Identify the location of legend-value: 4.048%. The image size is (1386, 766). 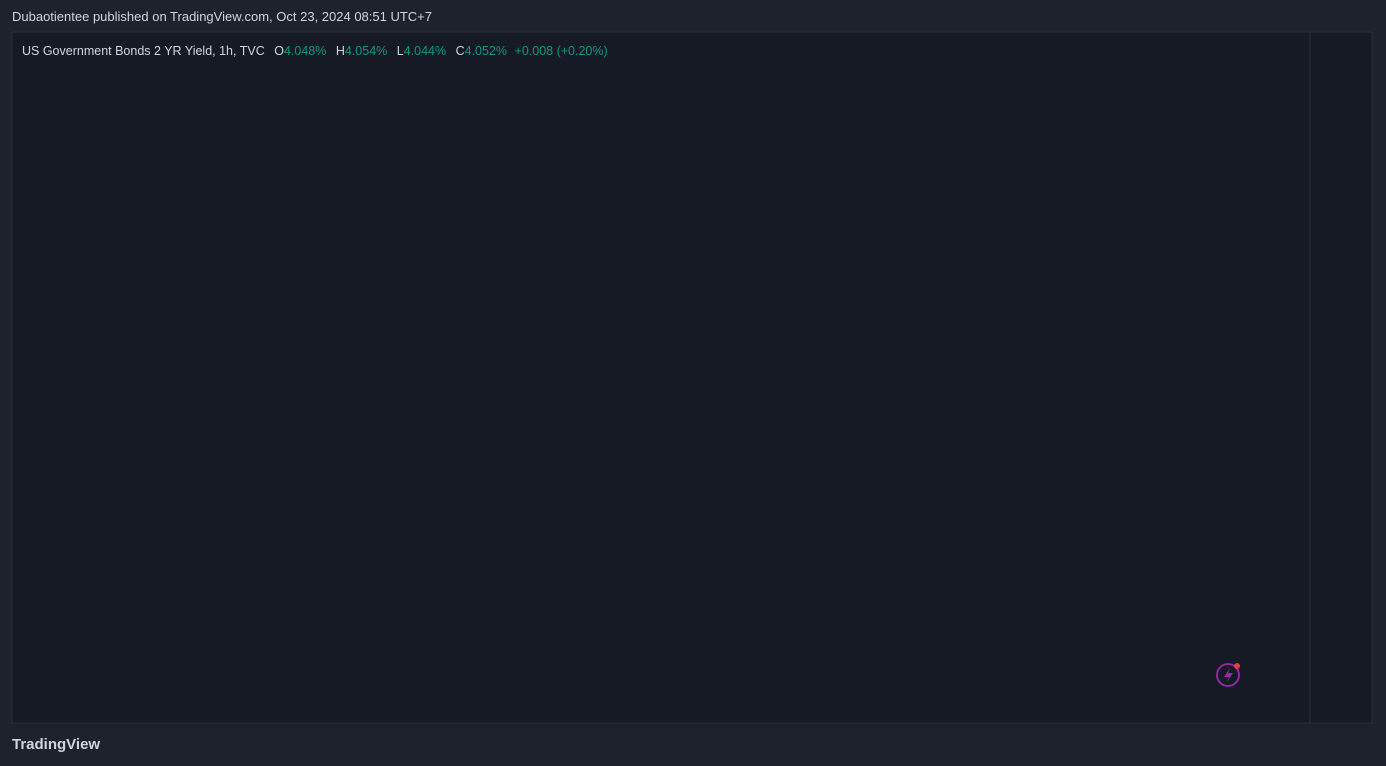
(305, 51).